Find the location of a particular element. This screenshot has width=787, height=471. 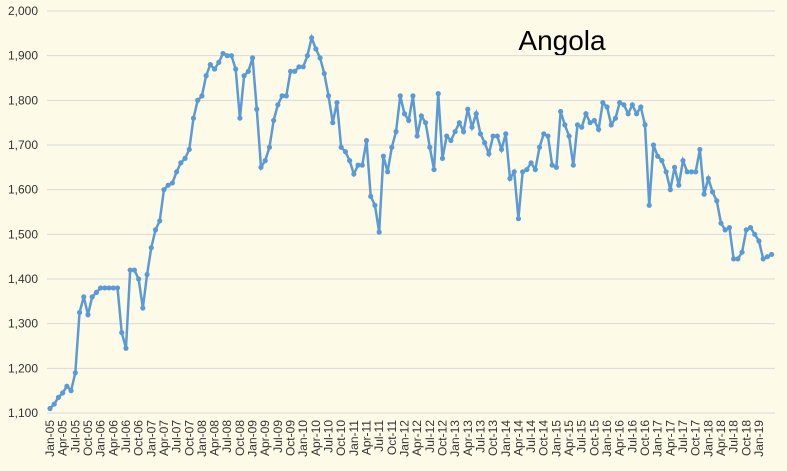

x-tick-label: Apr-18 is located at coordinates (721, 438).